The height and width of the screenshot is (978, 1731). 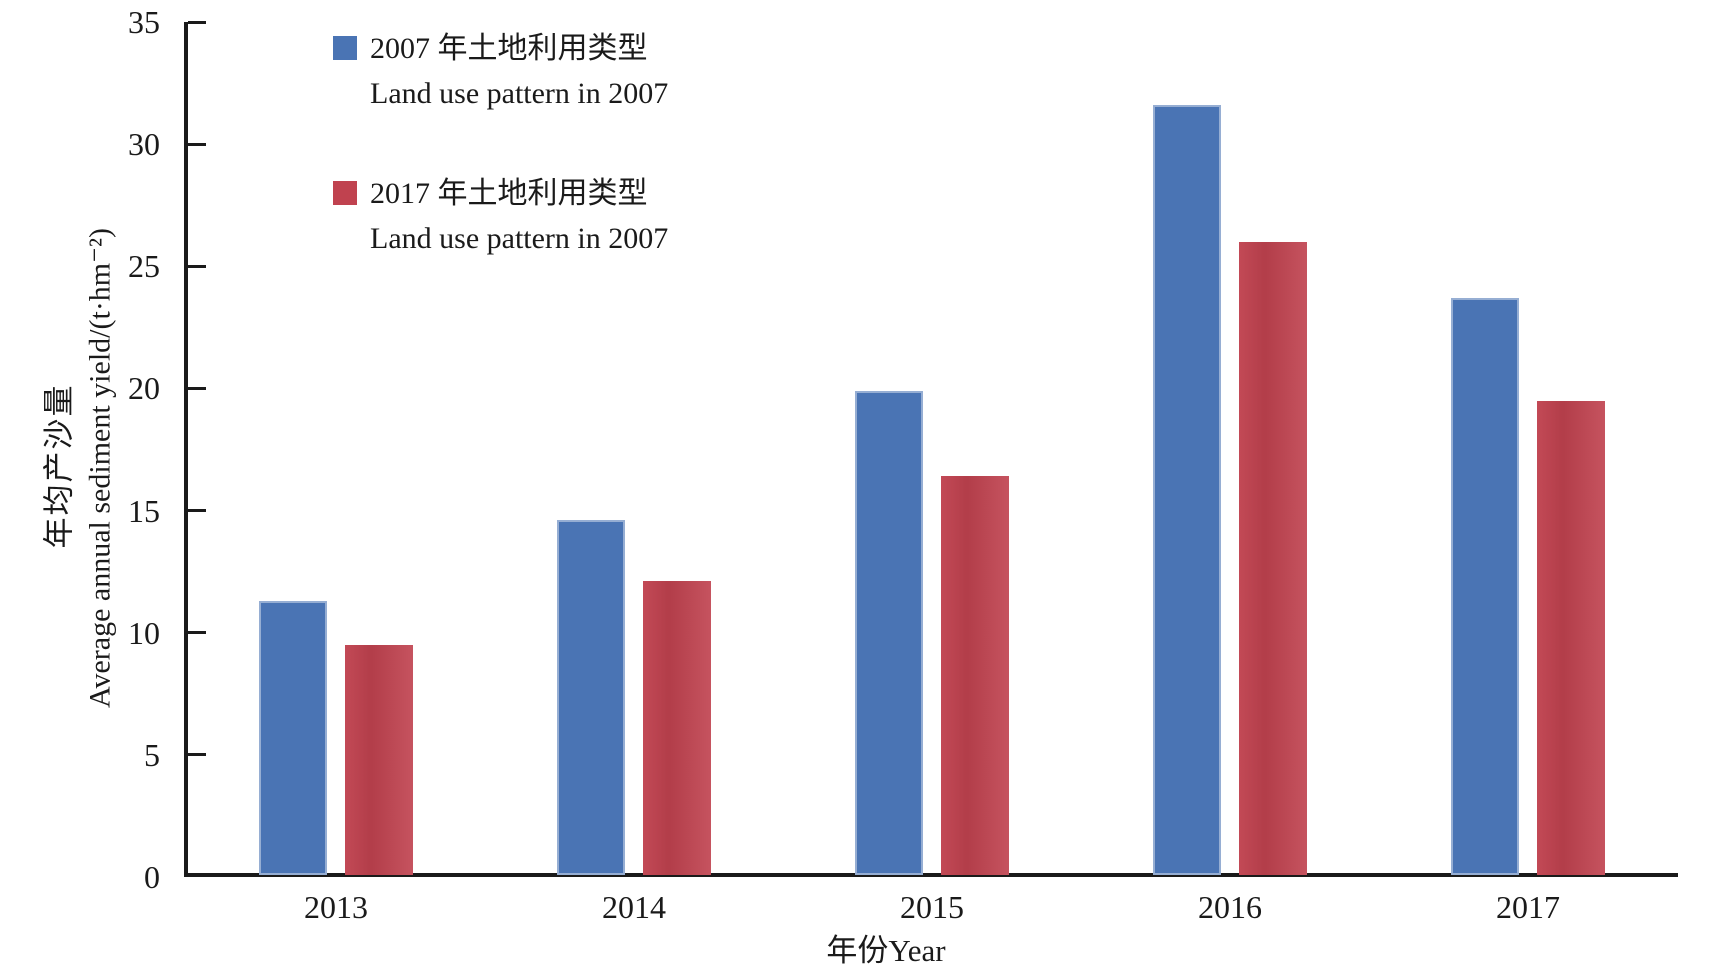 What do you see at coordinates (1273, 558) in the screenshot?
I see `bar-2016-series1` at bounding box center [1273, 558].